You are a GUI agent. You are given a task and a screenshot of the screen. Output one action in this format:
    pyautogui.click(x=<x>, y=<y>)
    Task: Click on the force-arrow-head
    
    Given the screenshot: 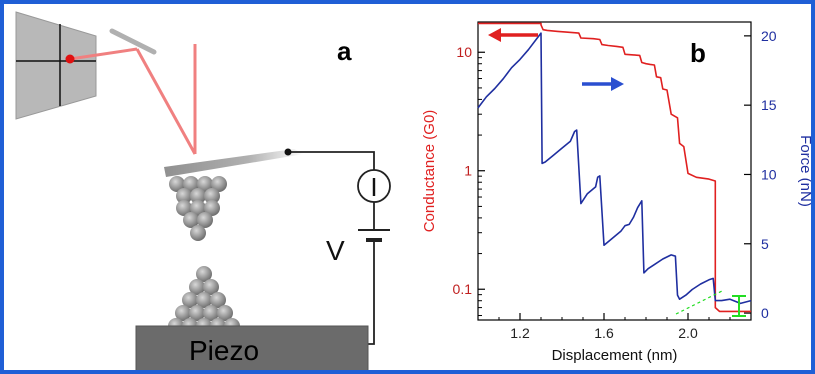 What is the action you would take?
    pyautogui.click(x=617, y=84)
    